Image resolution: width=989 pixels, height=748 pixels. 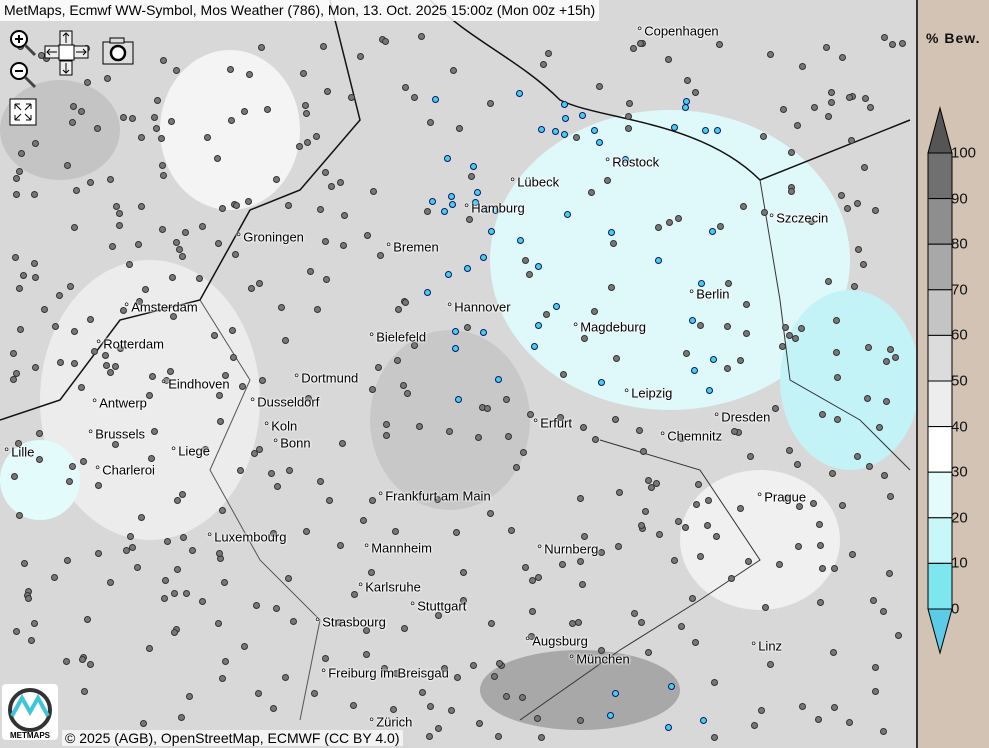 I want to click on legend-label: 10, so click(x=959, y=563).